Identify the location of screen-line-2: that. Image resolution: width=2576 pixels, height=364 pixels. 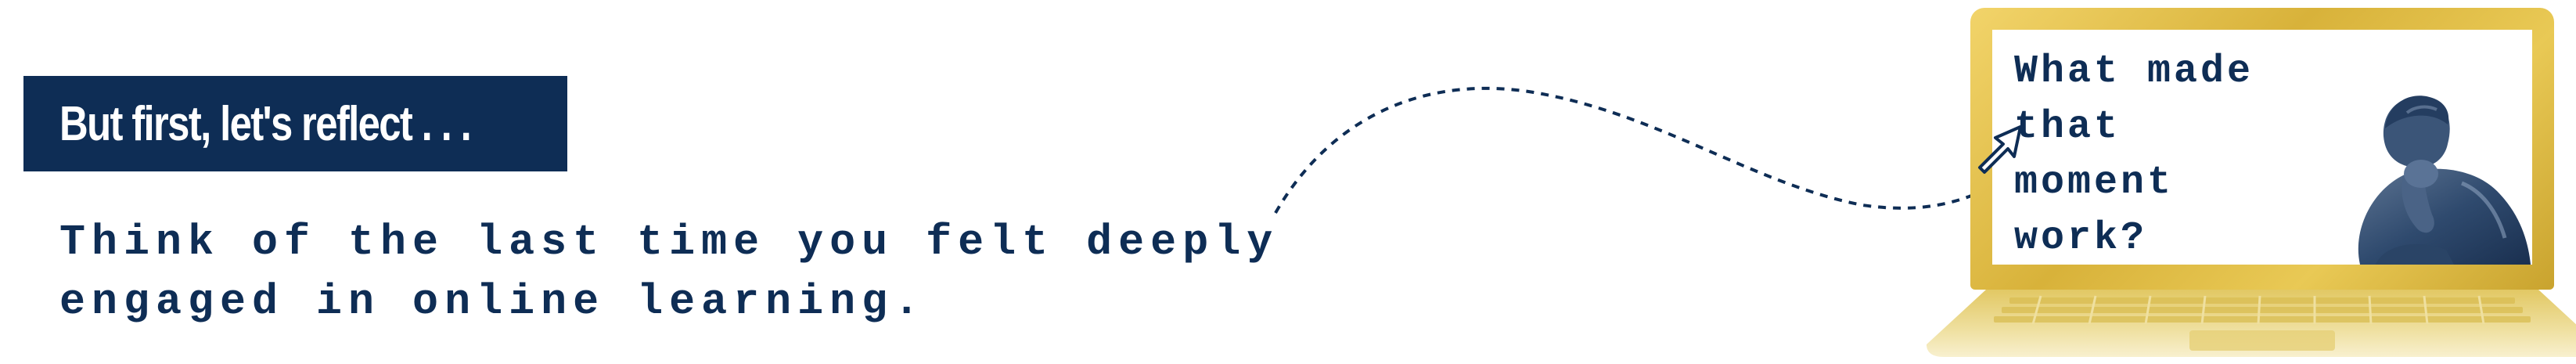
(2068, 127).